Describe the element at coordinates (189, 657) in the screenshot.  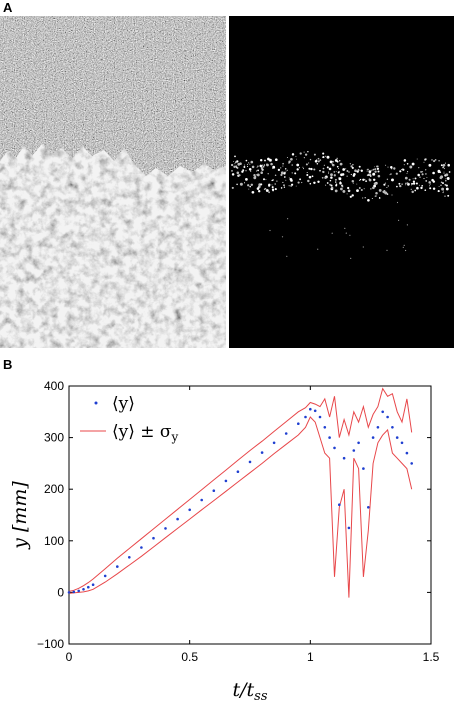
I see `x-tick-label: 0.5` at that location.